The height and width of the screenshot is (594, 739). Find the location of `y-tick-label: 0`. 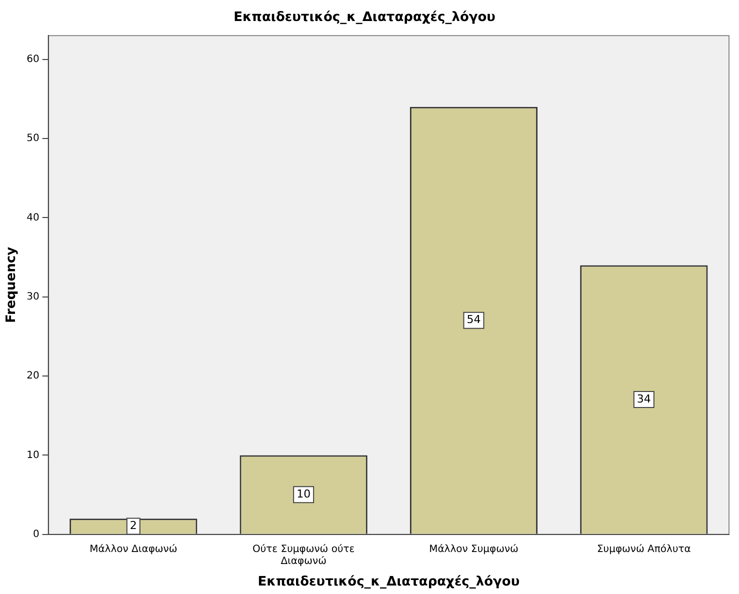

y-tick-label: 0 is located at coordinates (36, 534).